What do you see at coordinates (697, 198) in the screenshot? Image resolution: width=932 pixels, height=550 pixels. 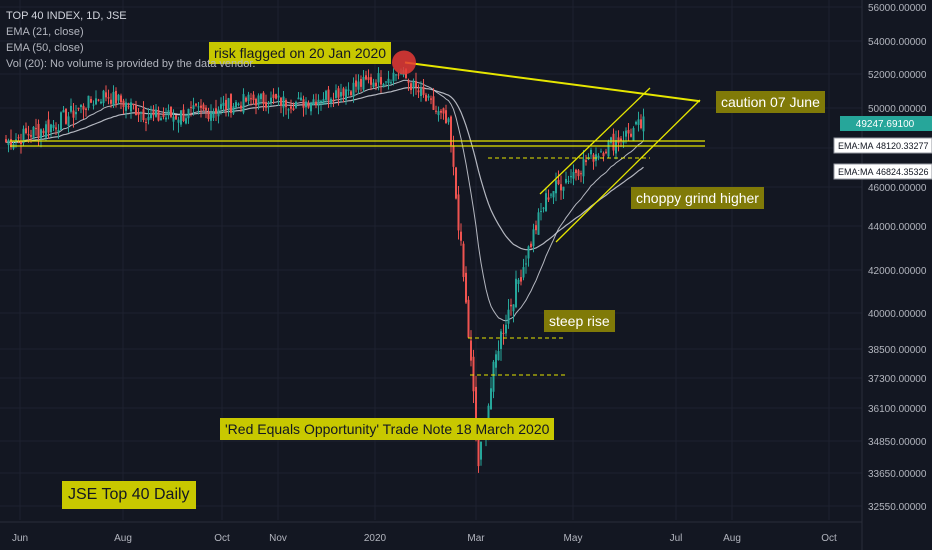 I see `annotation-choppy: choppy grind higher` at bounding box center [697, 198].